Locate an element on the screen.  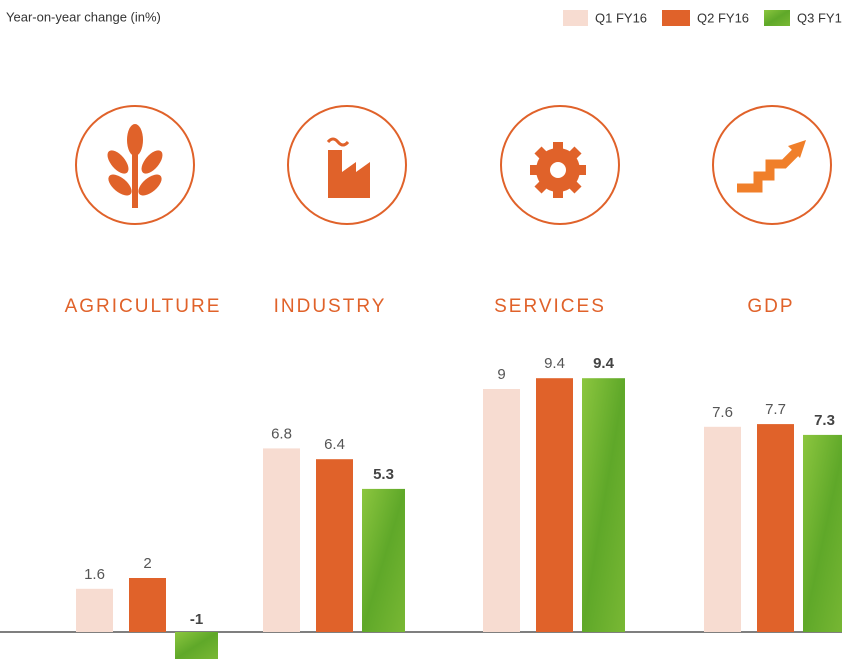
icon-agriculture is located at coordinates (135, 165).